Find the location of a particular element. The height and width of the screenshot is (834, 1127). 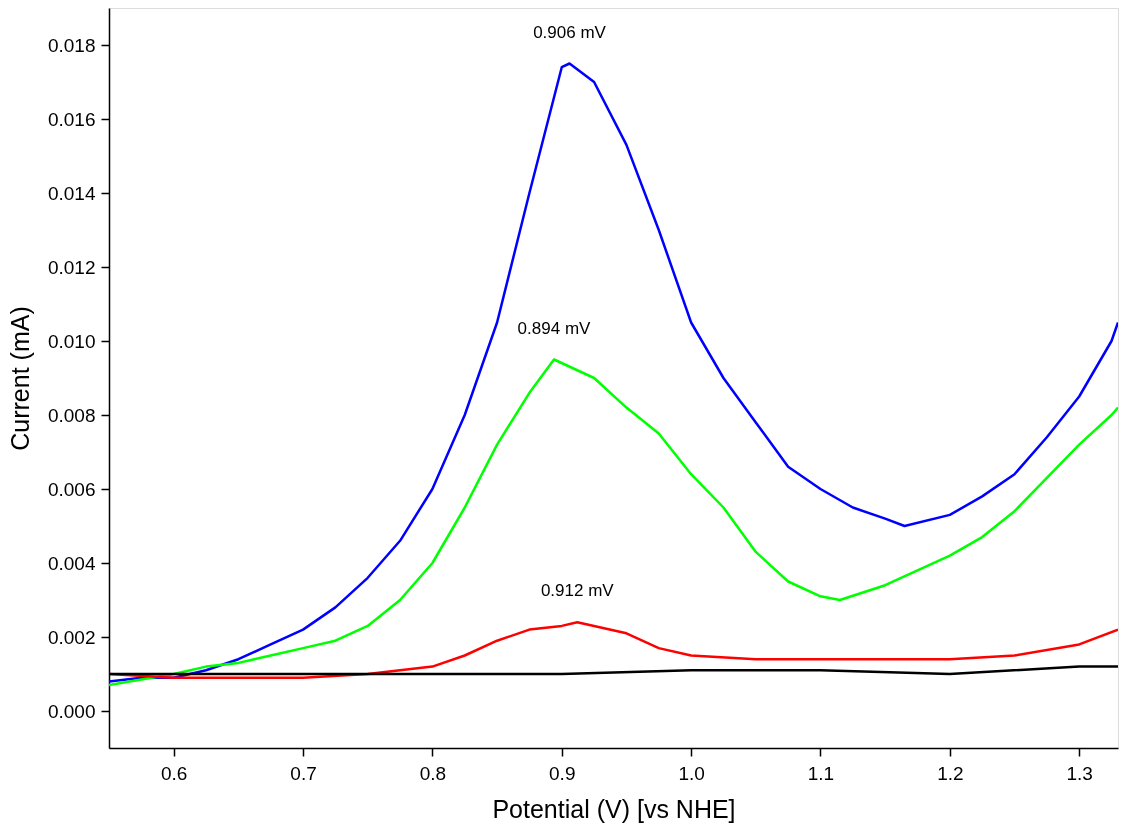

annotation: 0.906 mV is located at coordinates (570, 32).